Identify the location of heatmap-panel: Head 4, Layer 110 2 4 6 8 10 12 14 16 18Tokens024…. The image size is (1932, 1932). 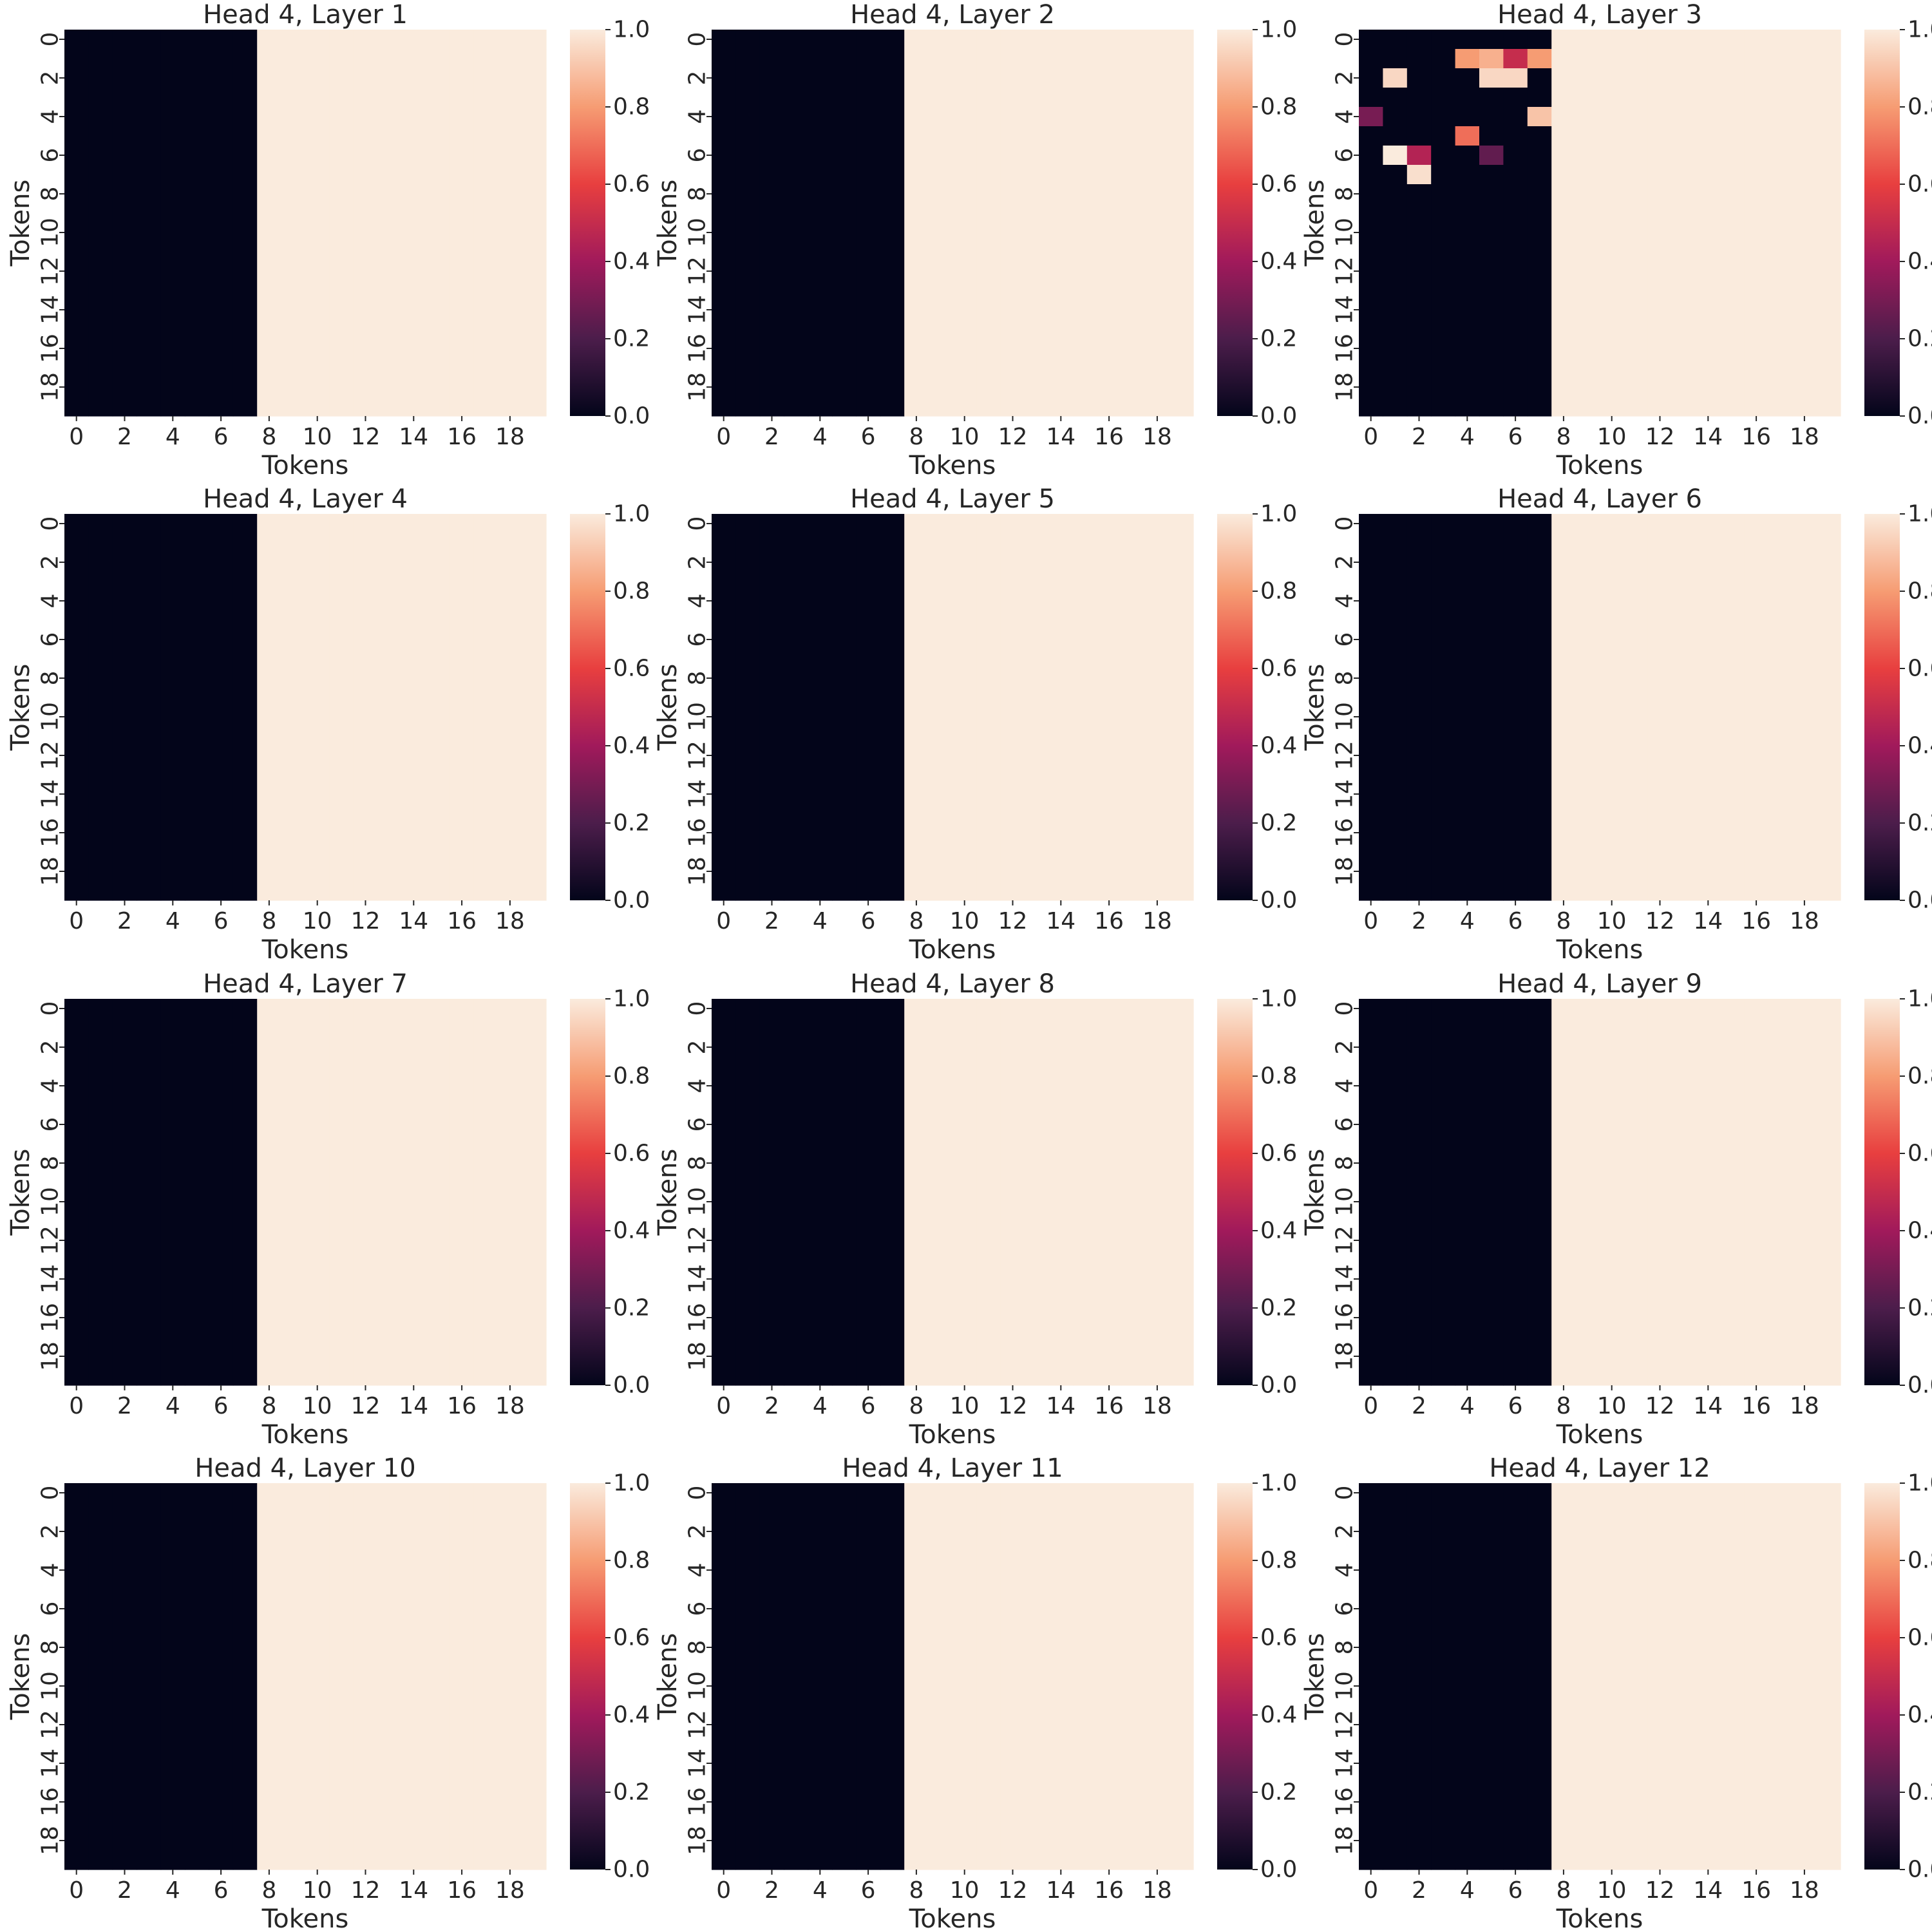
(975, 1693).